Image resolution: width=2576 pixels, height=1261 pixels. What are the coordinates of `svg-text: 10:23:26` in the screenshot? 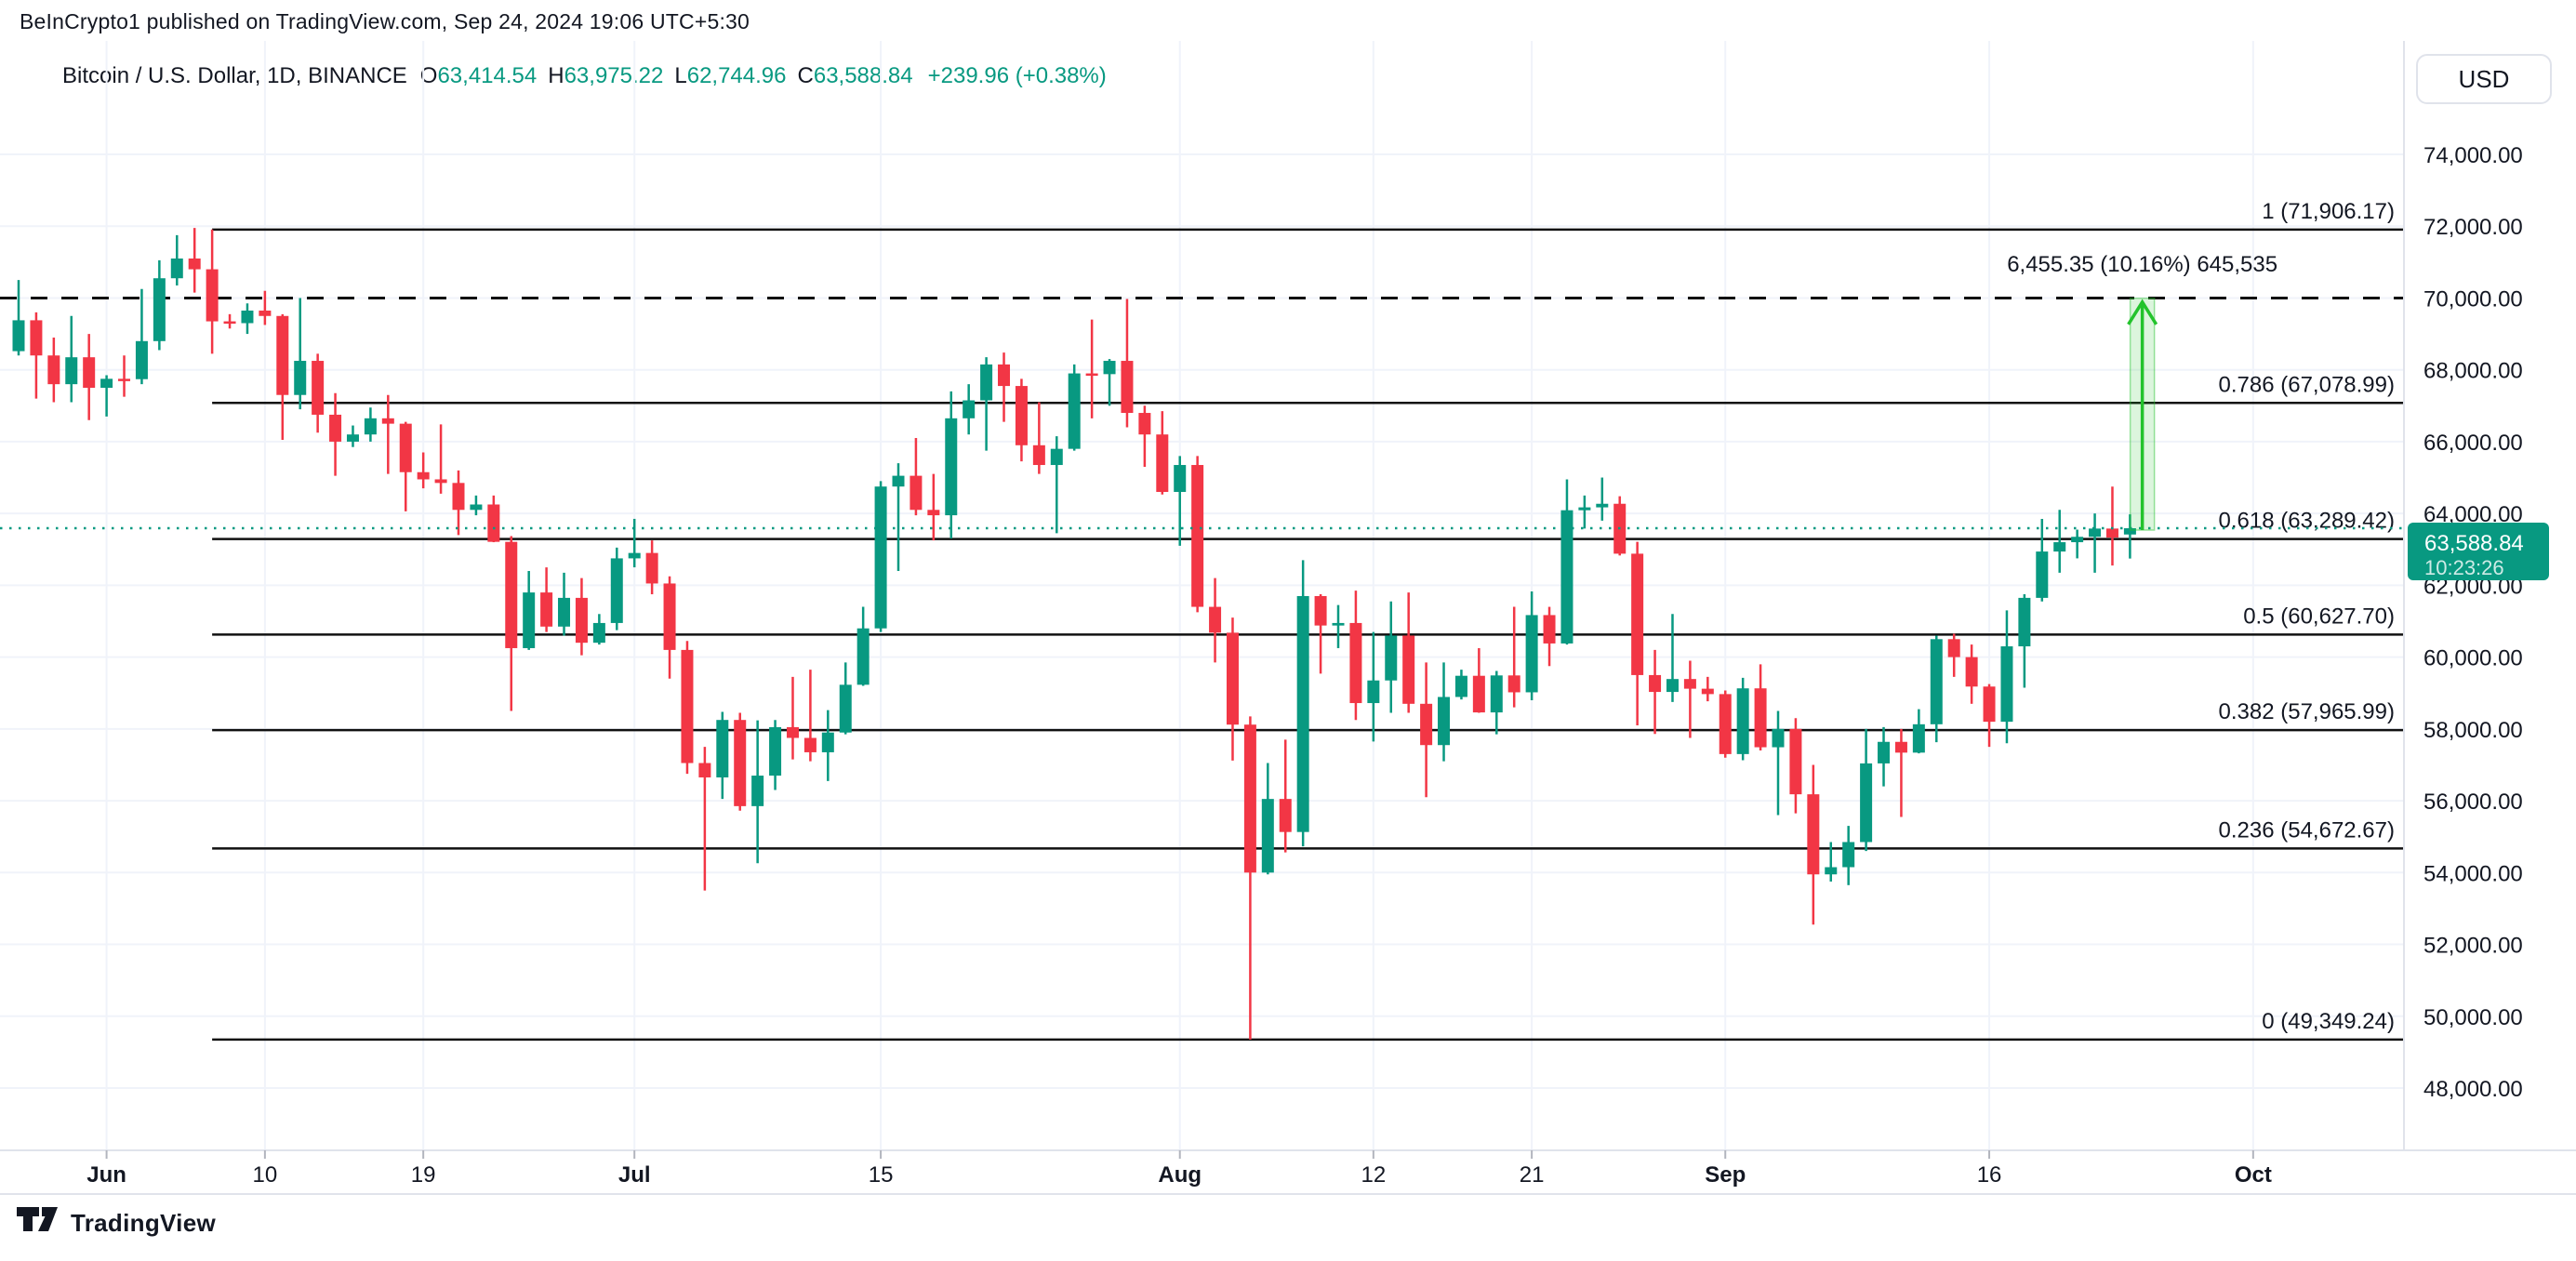 It's located at (2464, 567).